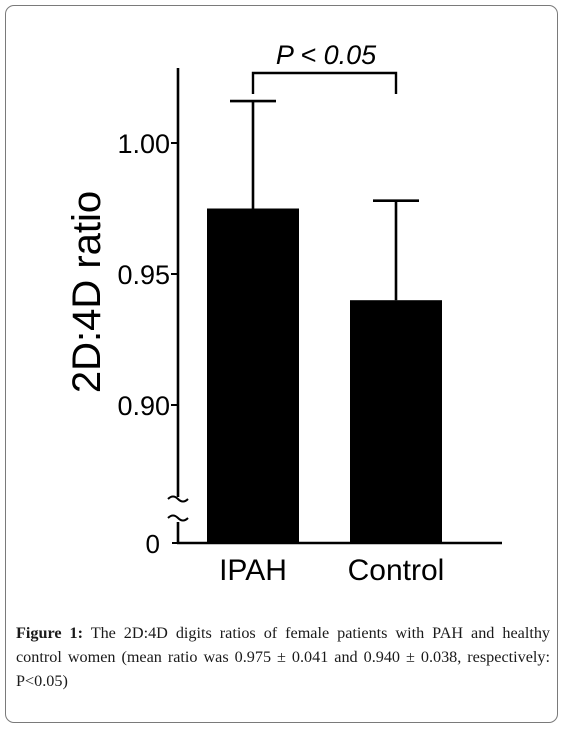  I want to click on x-tick-label-ipah: IPAH, so click(253, 570).